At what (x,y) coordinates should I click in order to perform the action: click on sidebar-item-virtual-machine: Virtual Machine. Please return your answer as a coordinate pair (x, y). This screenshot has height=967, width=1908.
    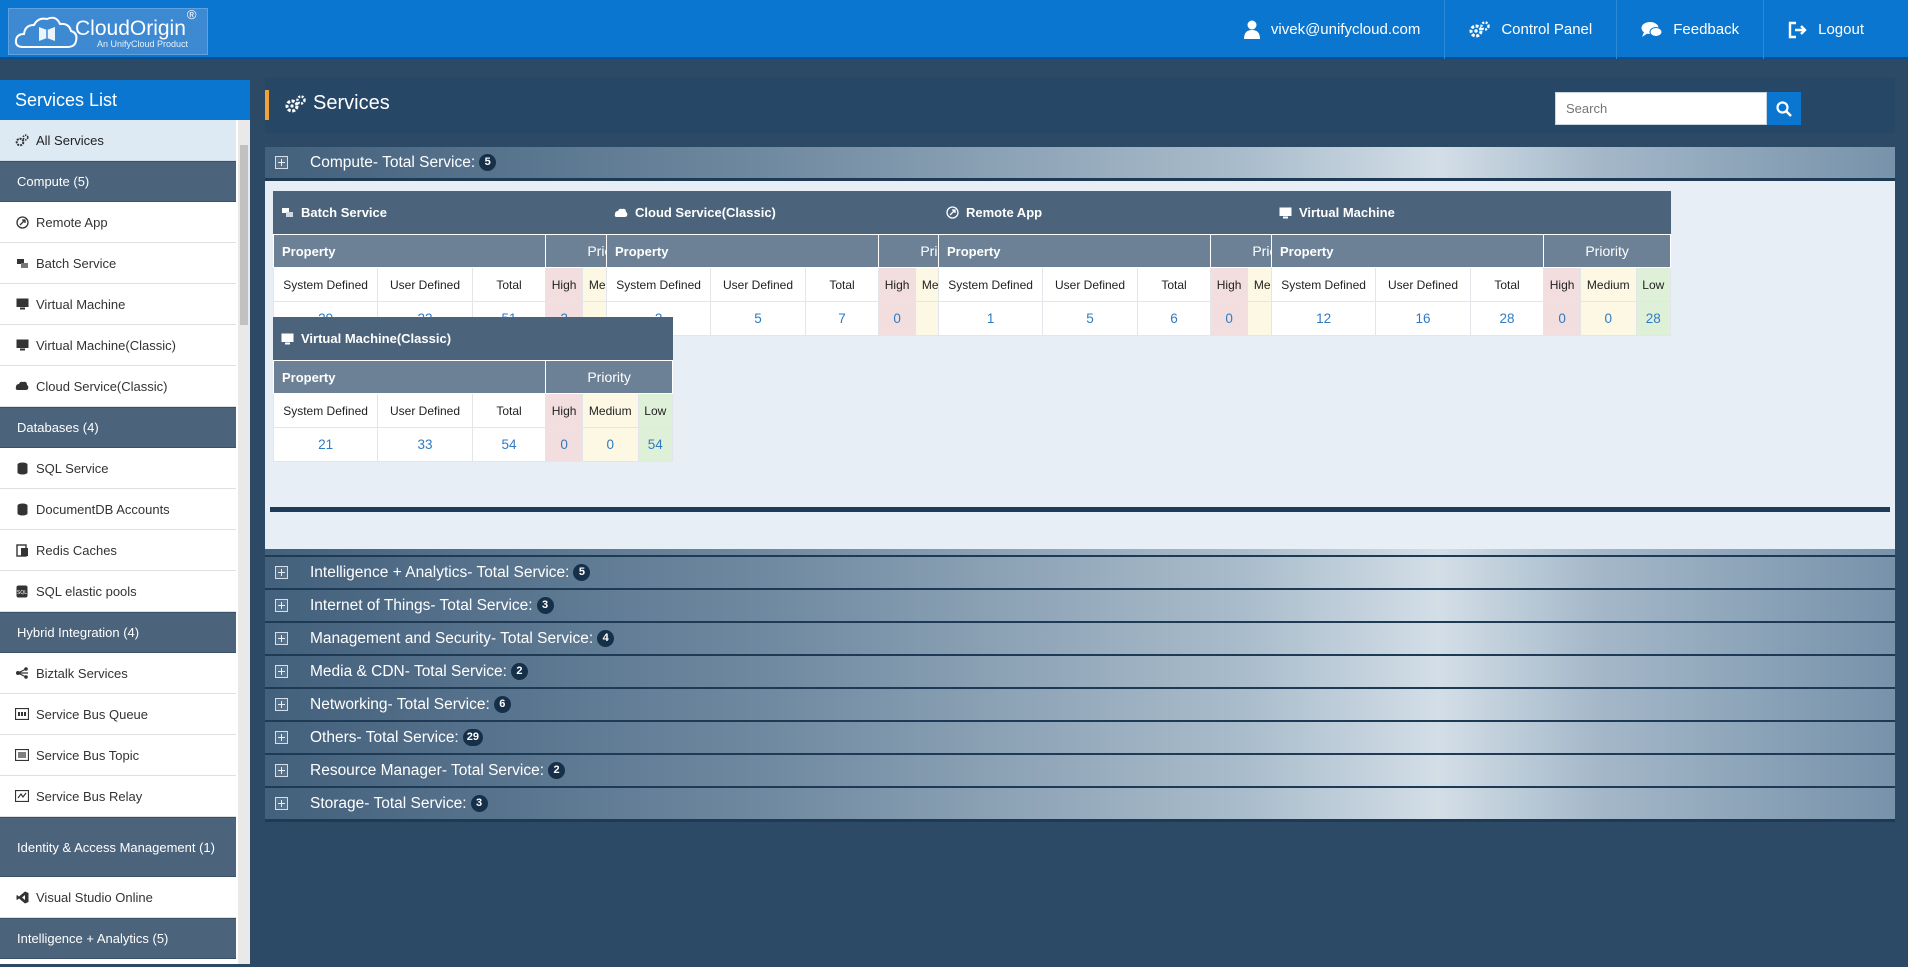
    Looking at the image, I should click on (118, 304).